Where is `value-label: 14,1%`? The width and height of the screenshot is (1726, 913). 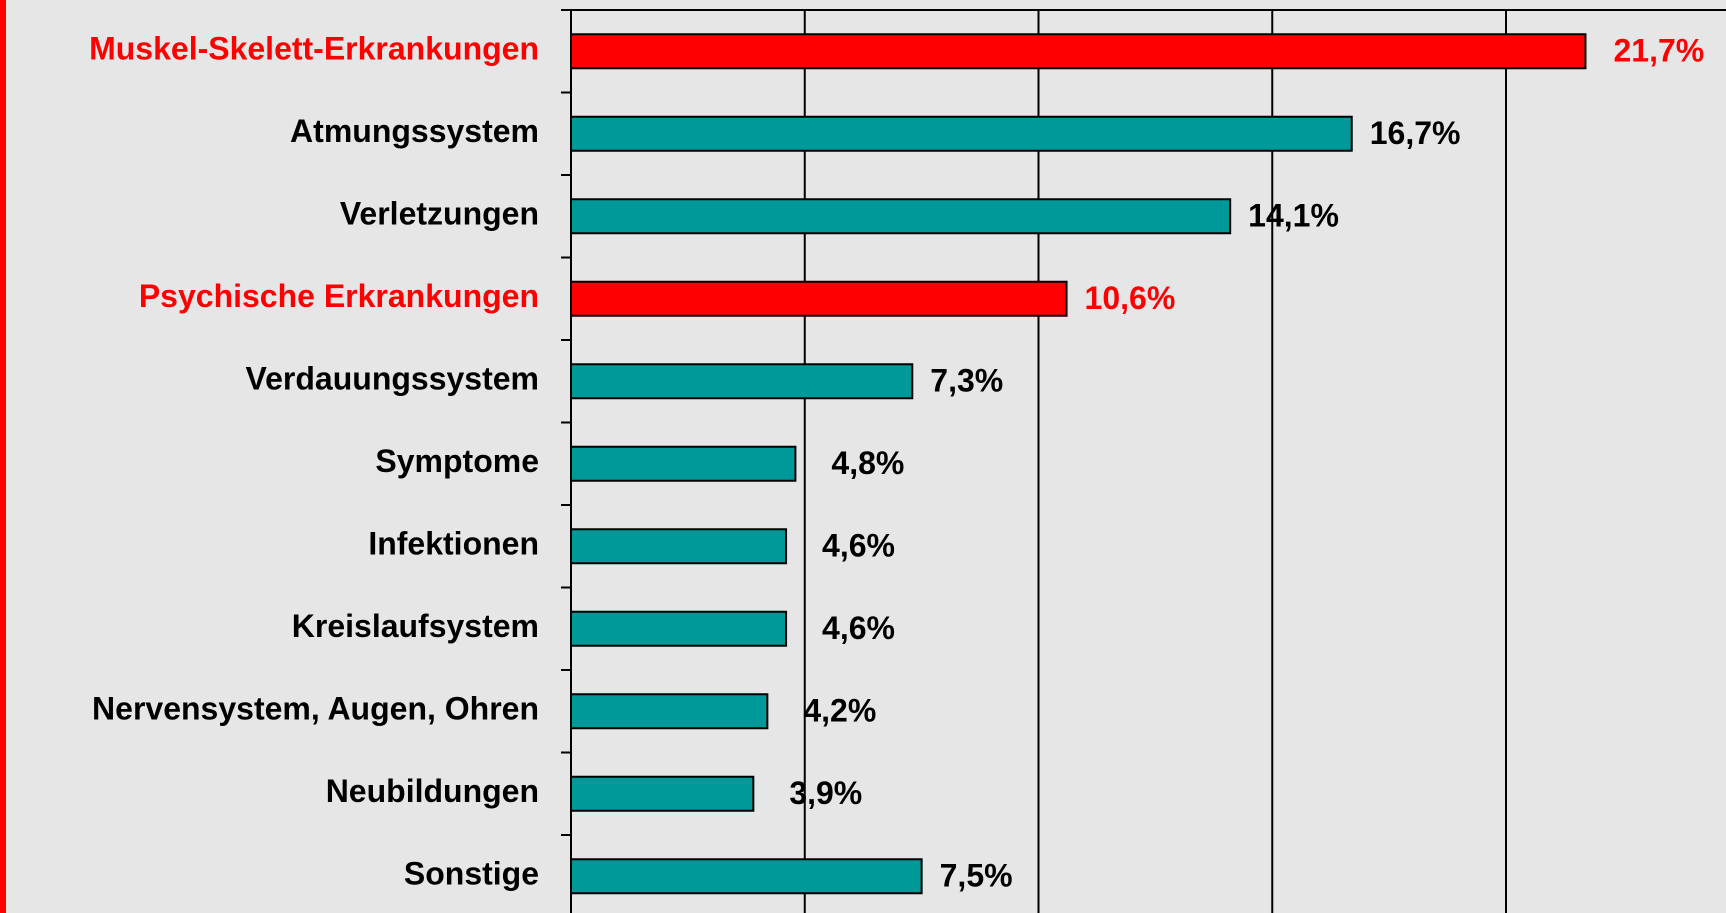 value-label: 14,1% is located at coordinates (1293, 216).